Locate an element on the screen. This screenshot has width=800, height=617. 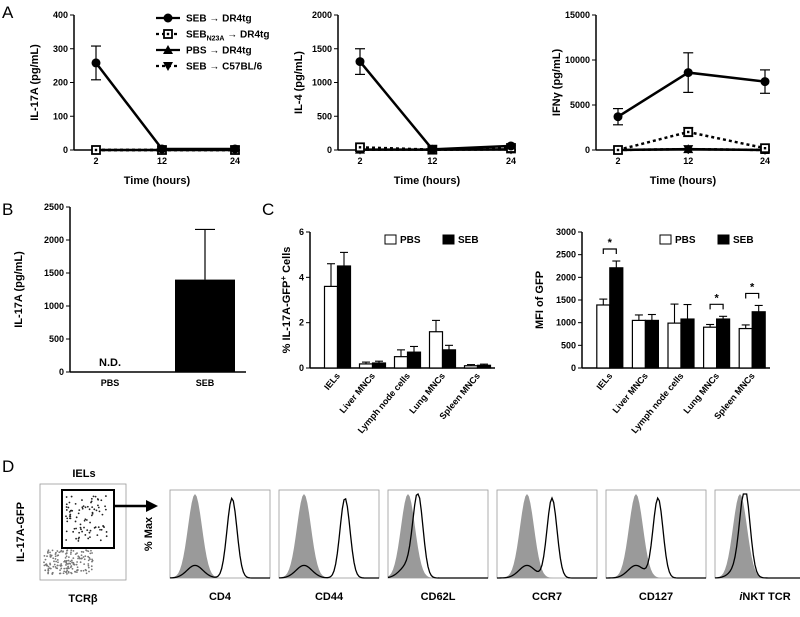
x-tick-label: 2 is located at coordinates (359, 161).